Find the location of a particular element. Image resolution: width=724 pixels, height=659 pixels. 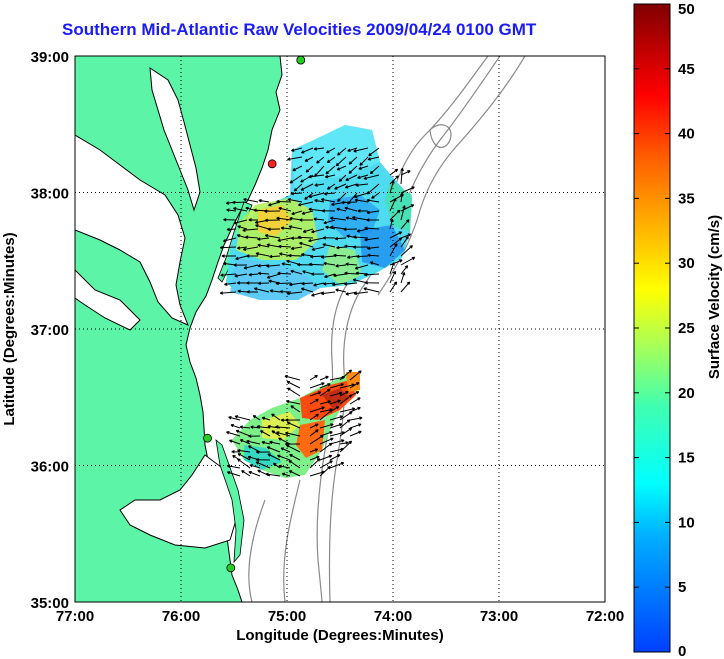

x-tick-label: 75:00 is located at coordinates (287, 616).